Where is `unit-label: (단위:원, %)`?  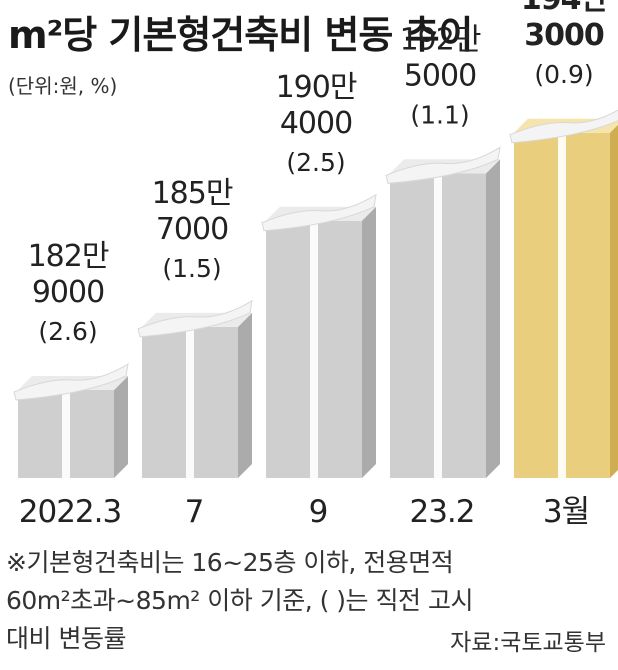
unit-label: (단위:원, %) is located at coordinates (63, 86).